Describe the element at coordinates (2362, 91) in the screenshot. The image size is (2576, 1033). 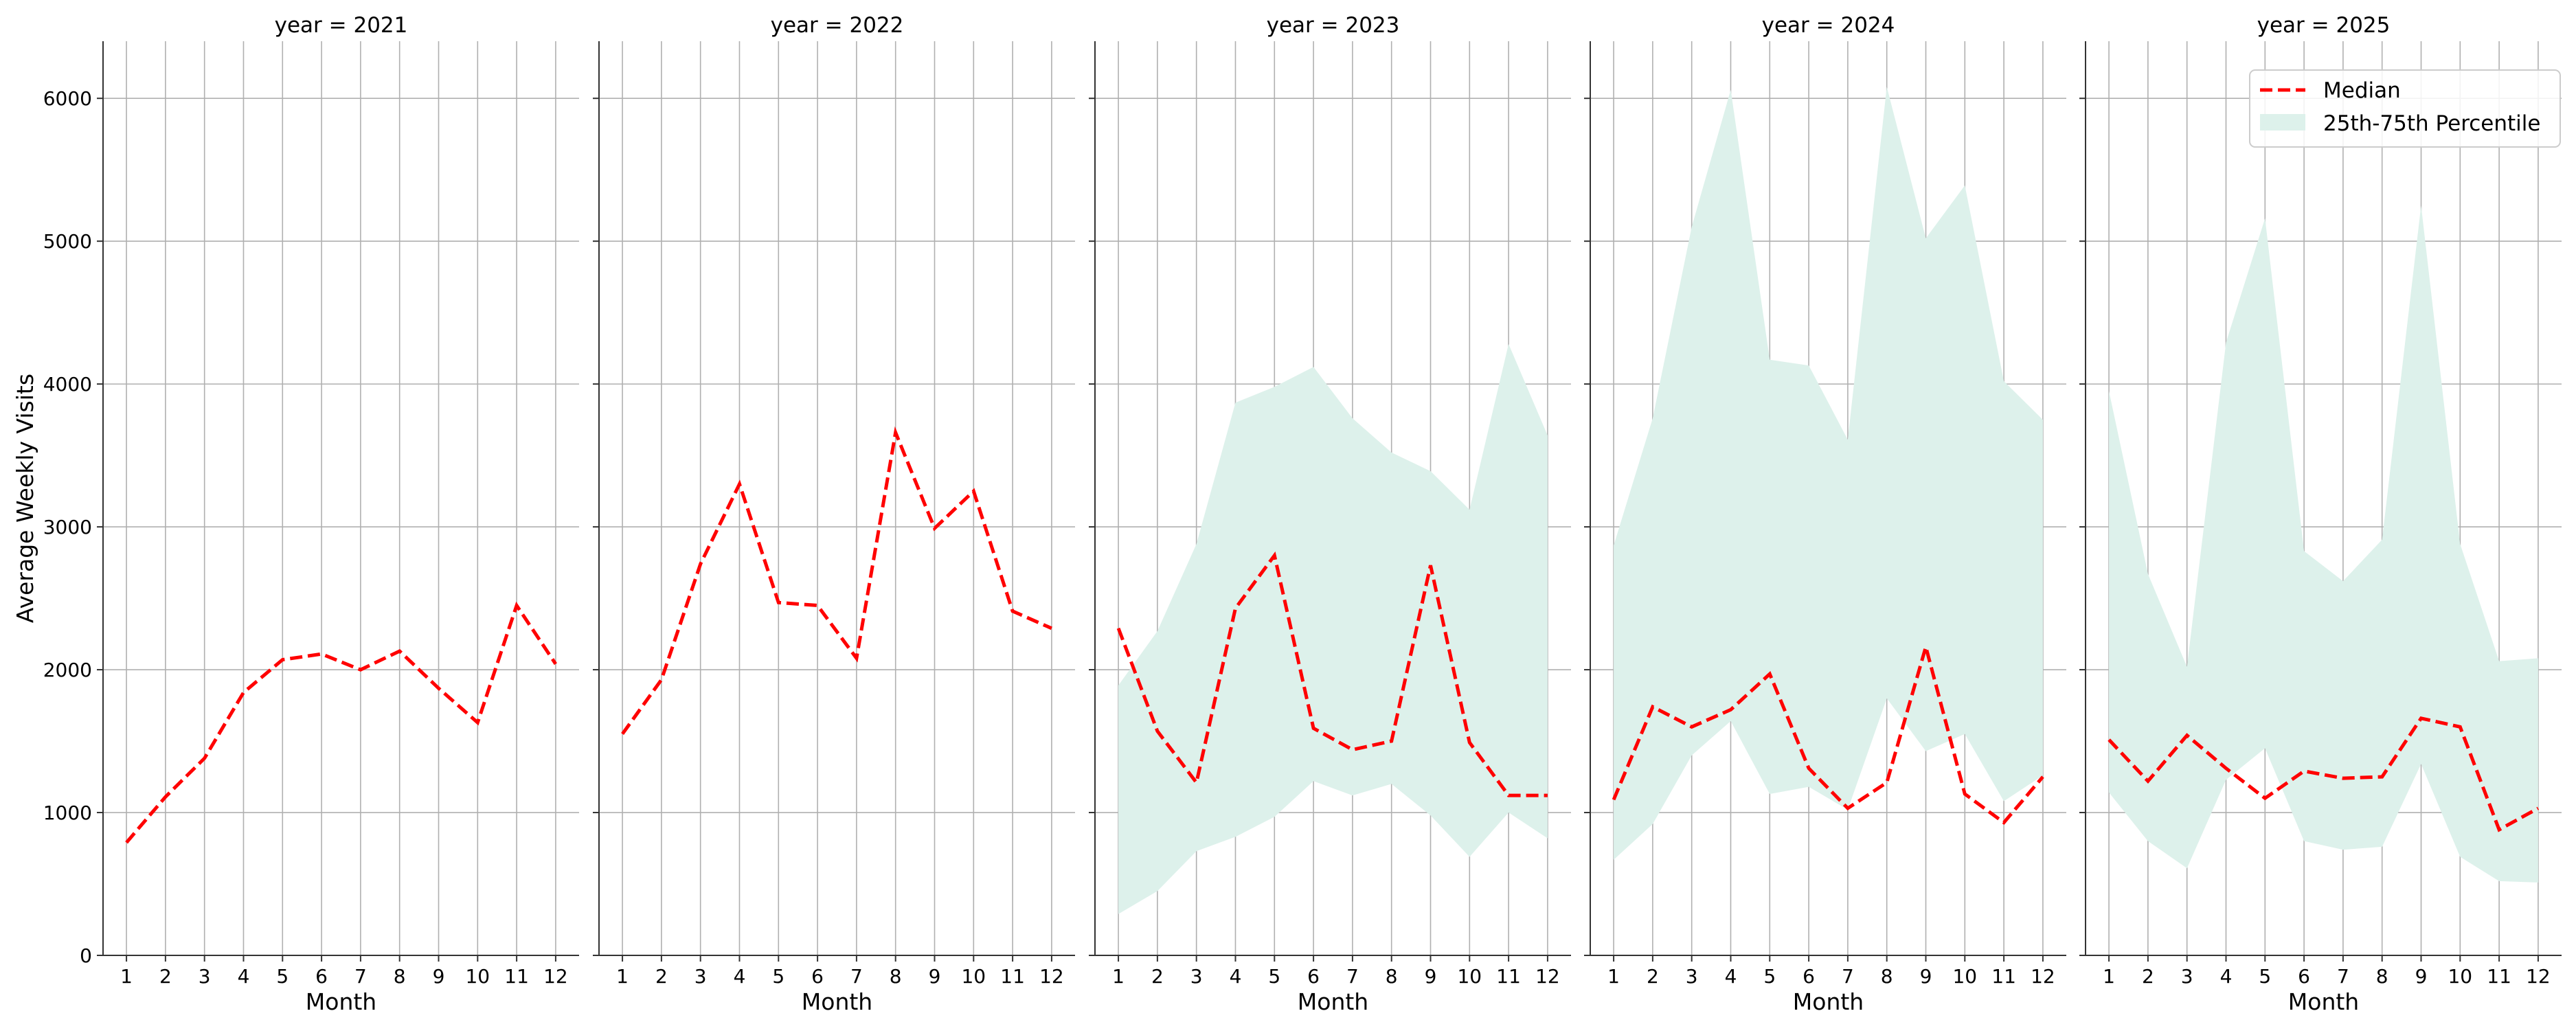
I see `legend-median-label: Median` at that location.